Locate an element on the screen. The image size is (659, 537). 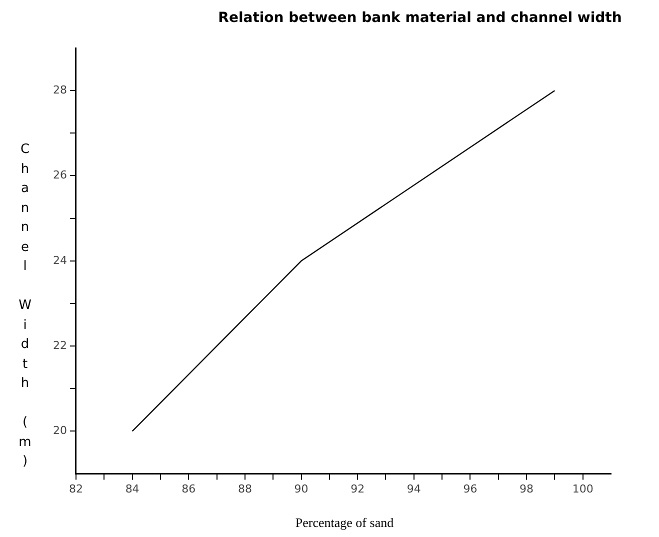
x-axis-title: Percentage of sand is located at coordinates (344, 523).